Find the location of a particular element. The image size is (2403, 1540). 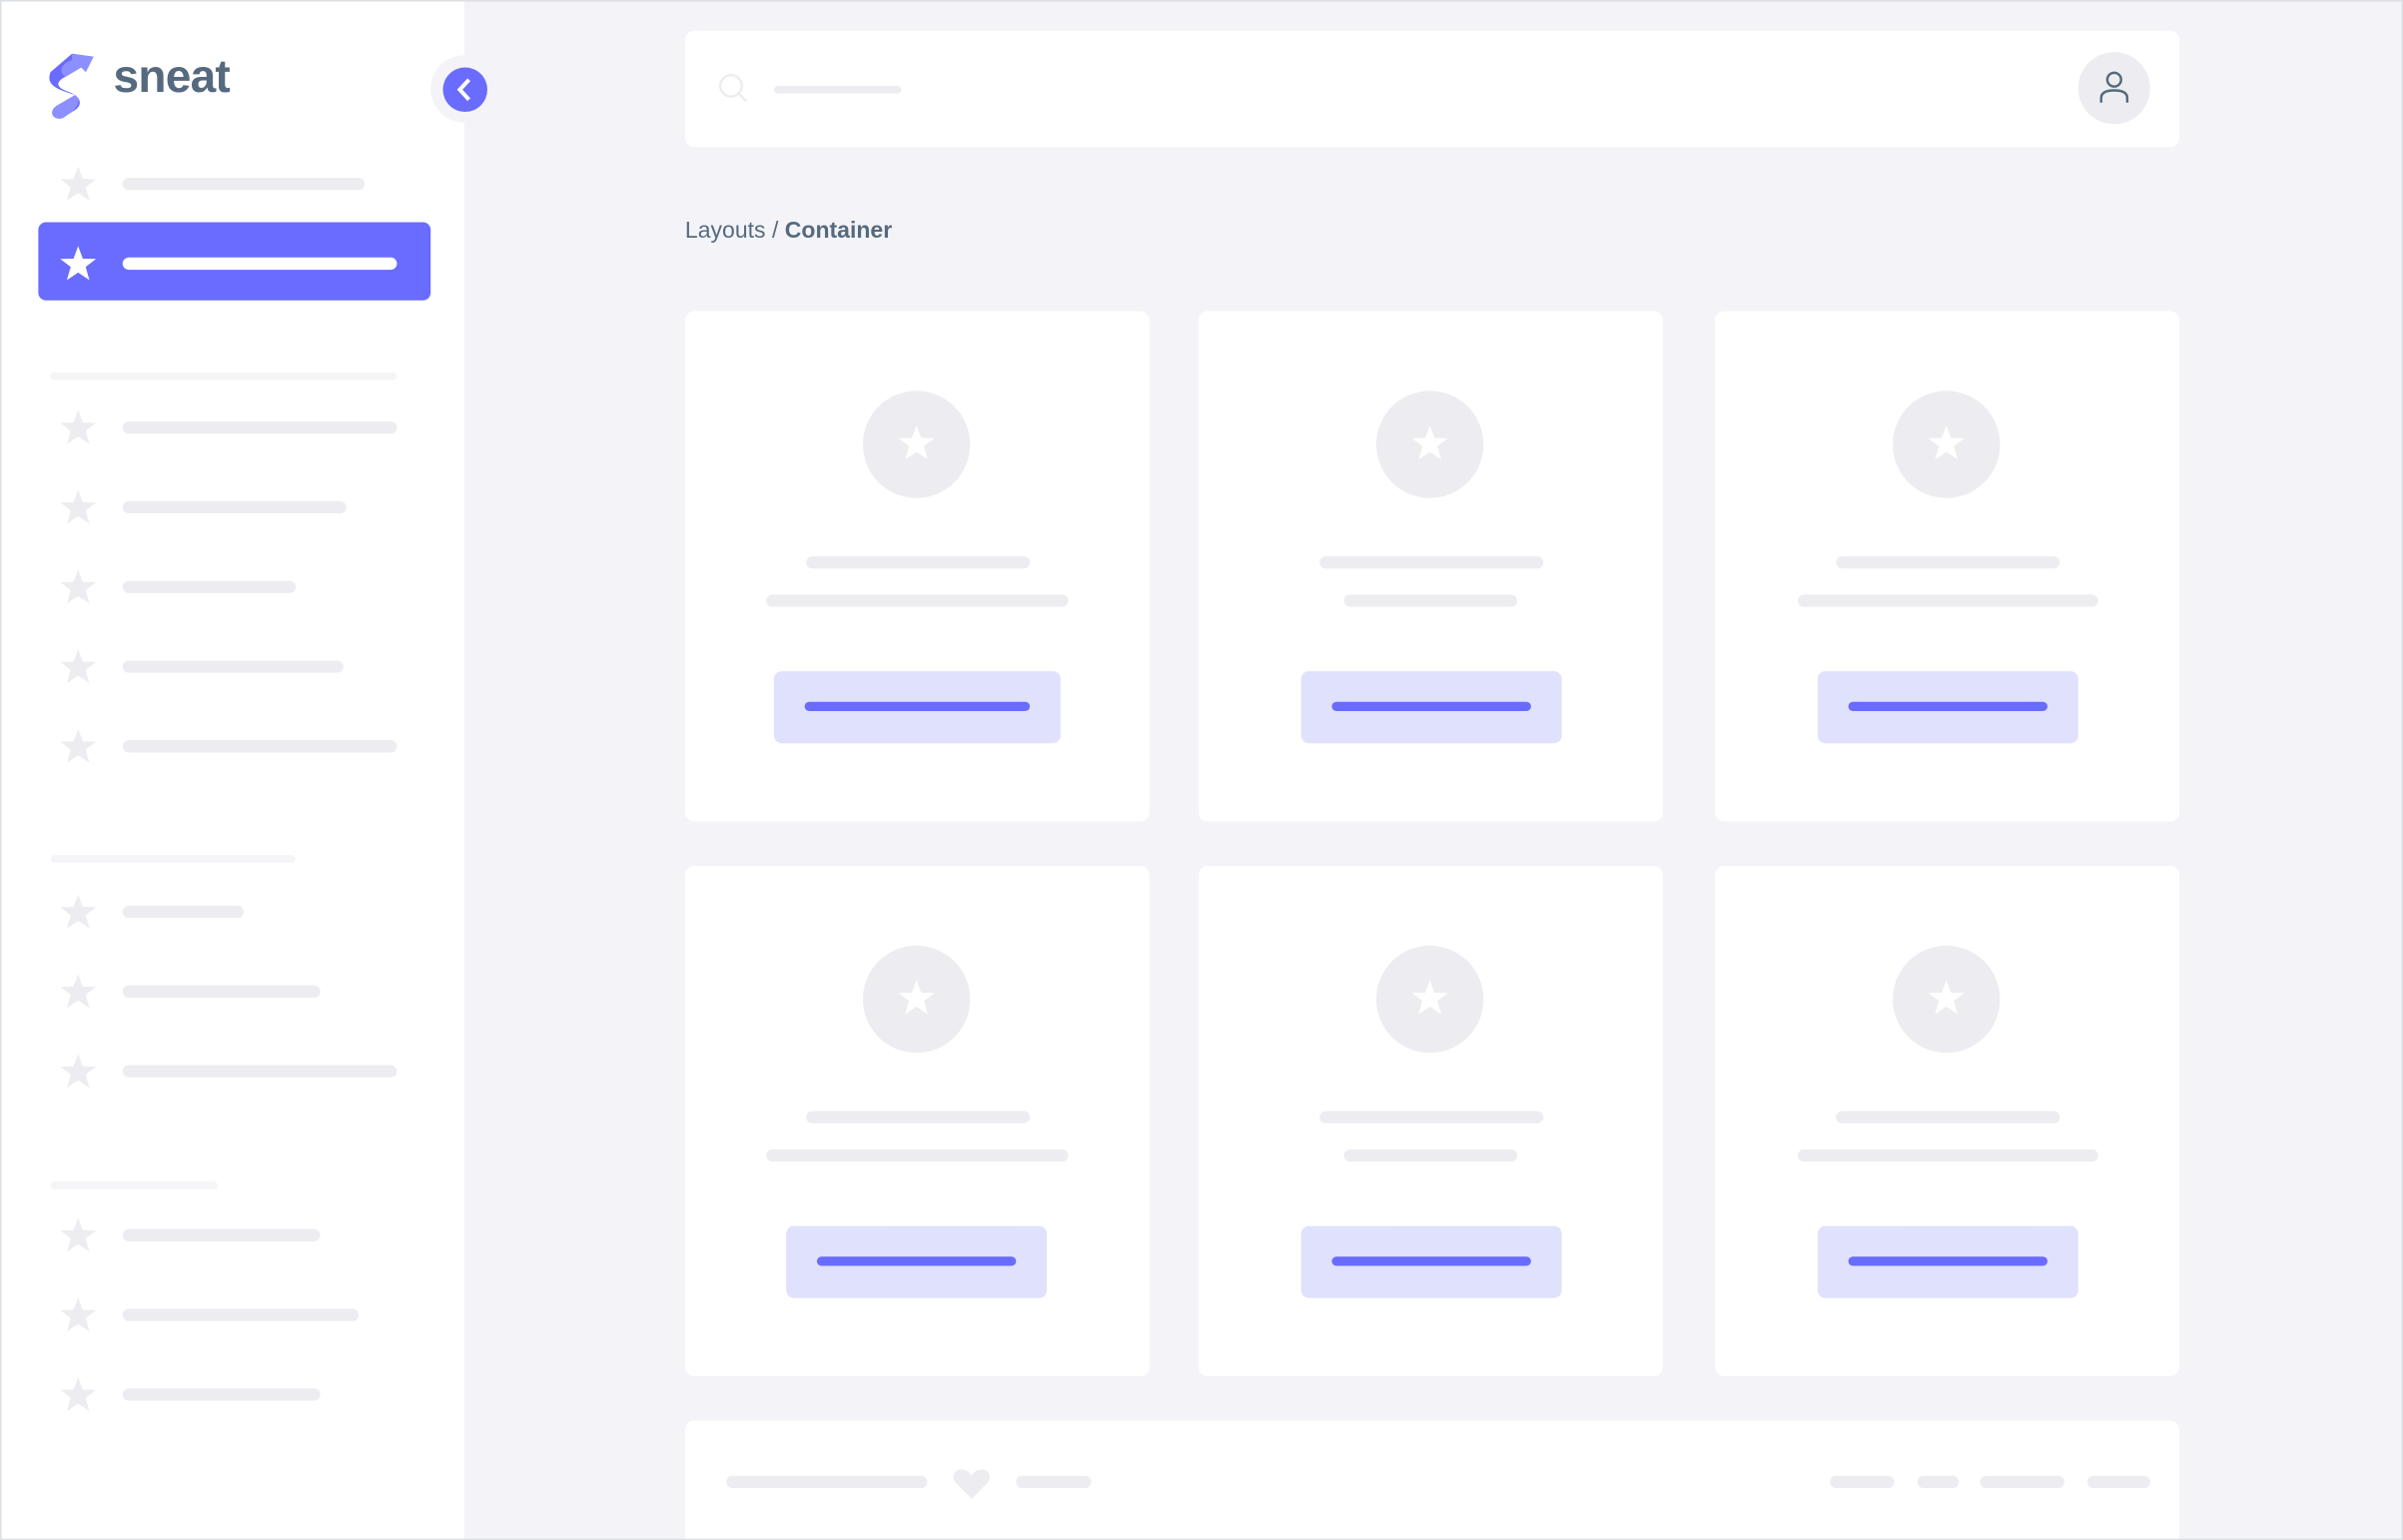

breadcrumb-parent: Layouts is located at coordinates (725, 230).